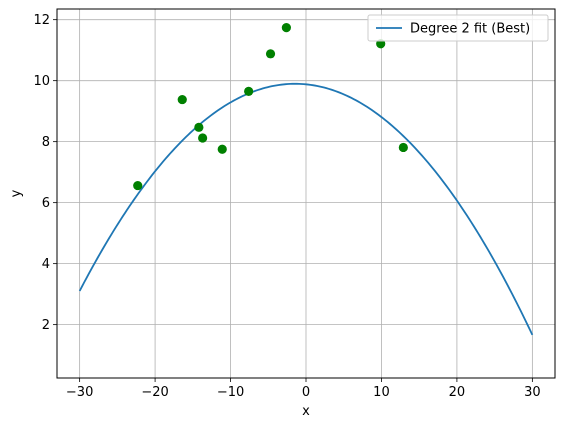  I want to click on y-tick-label: 8, so click(46, 142).